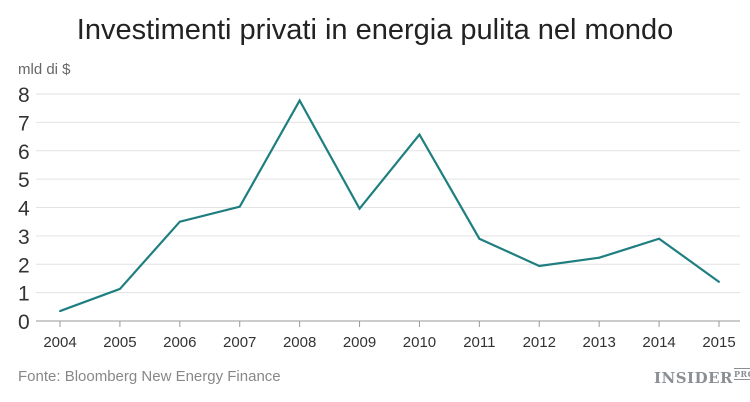 The image size is (750, 402). I want to click on y-tick-label: 0, so click(24, 322).